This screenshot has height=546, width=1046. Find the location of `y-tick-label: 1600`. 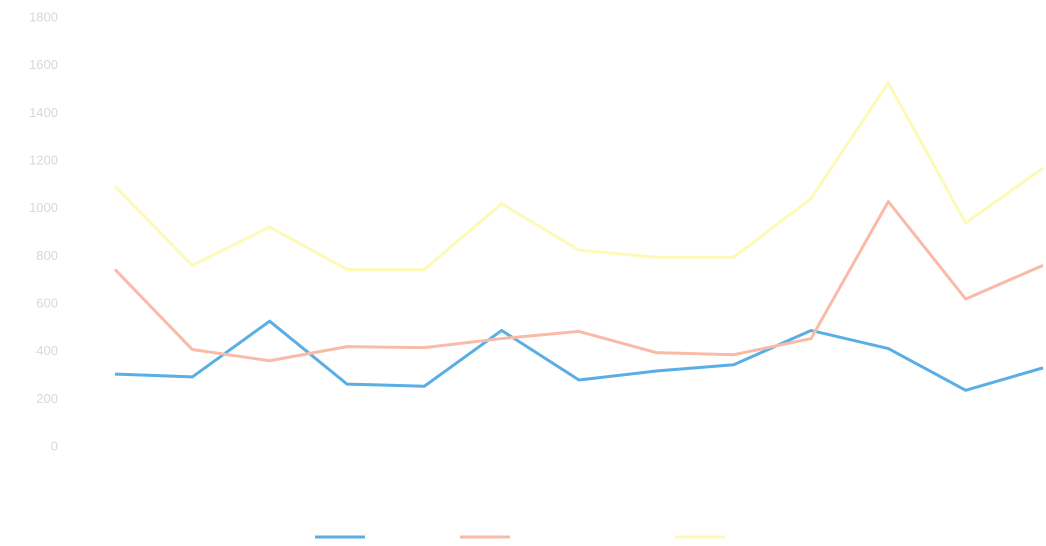

y-tick-label: 1600 is located at coordinates (43, 64).